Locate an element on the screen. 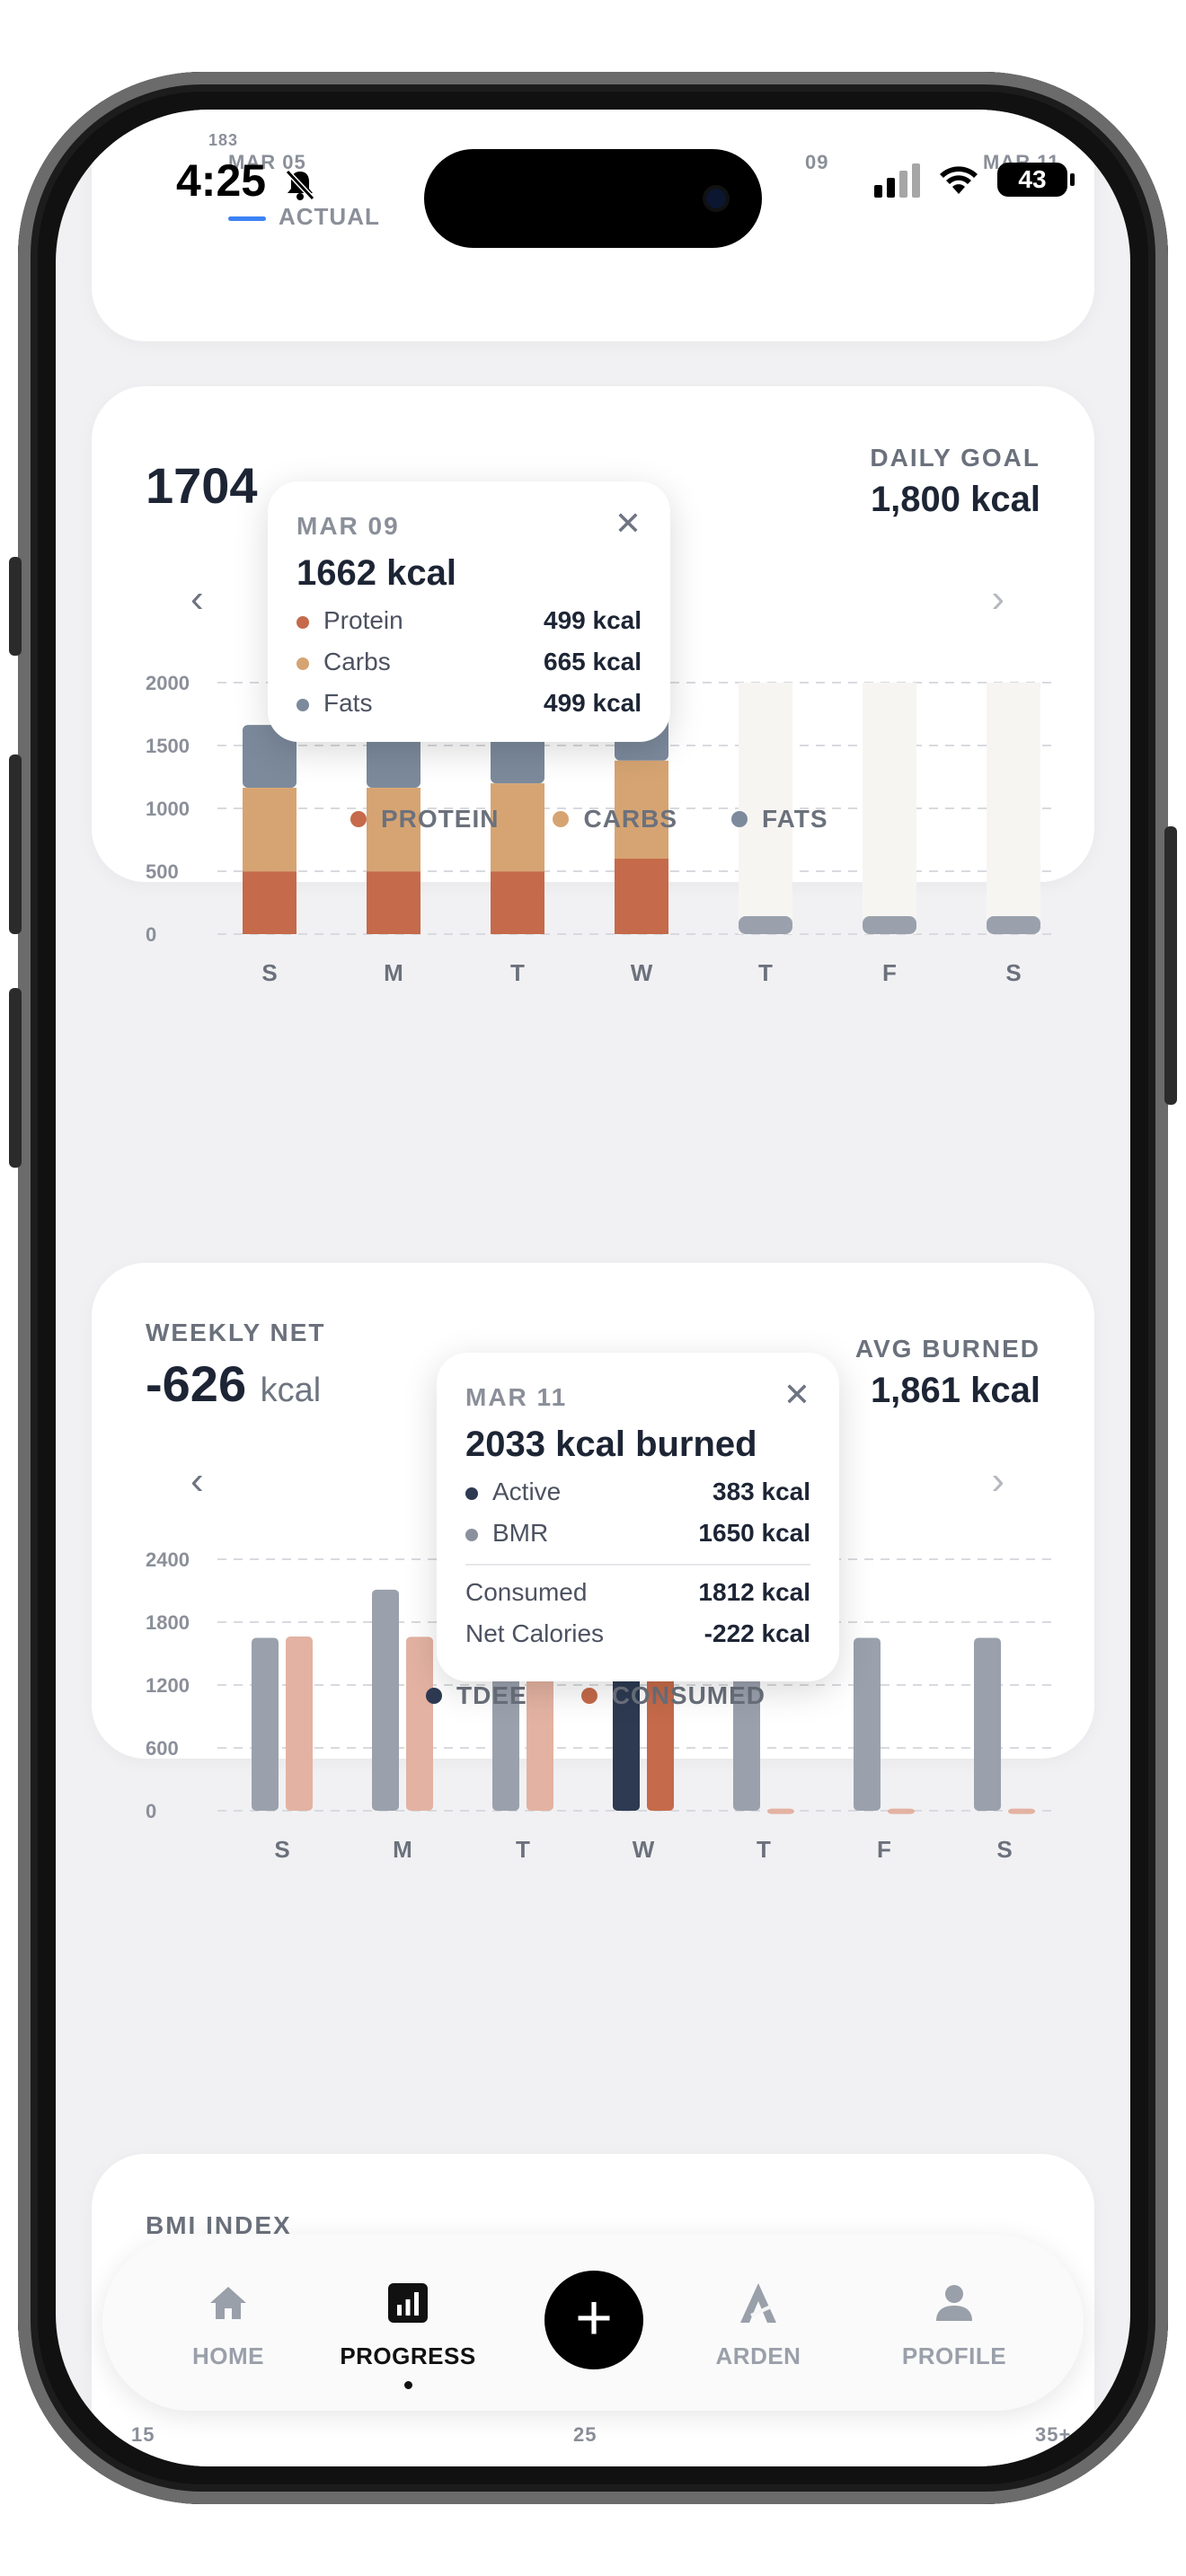 This screenshot has width=1186, height=2576. status-icons: 43 is located at coordinates (975, 180).